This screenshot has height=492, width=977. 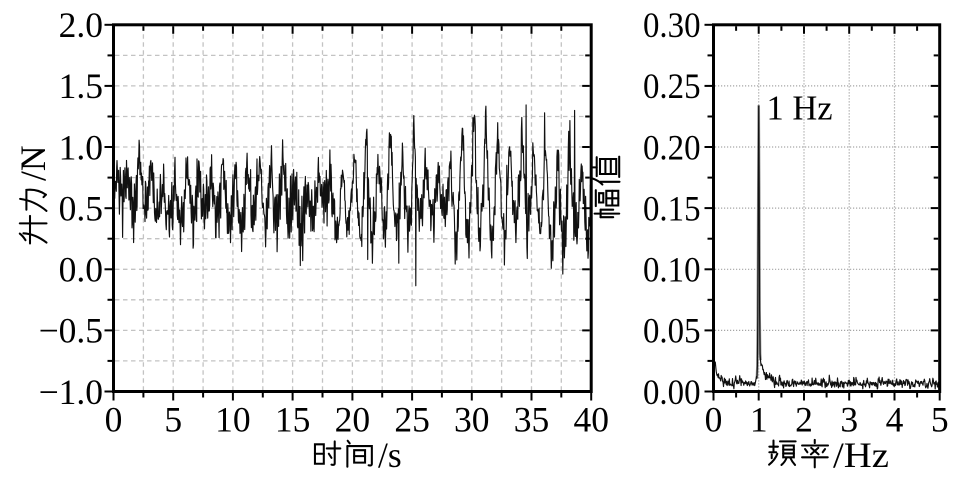 I want to click on svg-text: 0.30, so click(x=672, y=25).